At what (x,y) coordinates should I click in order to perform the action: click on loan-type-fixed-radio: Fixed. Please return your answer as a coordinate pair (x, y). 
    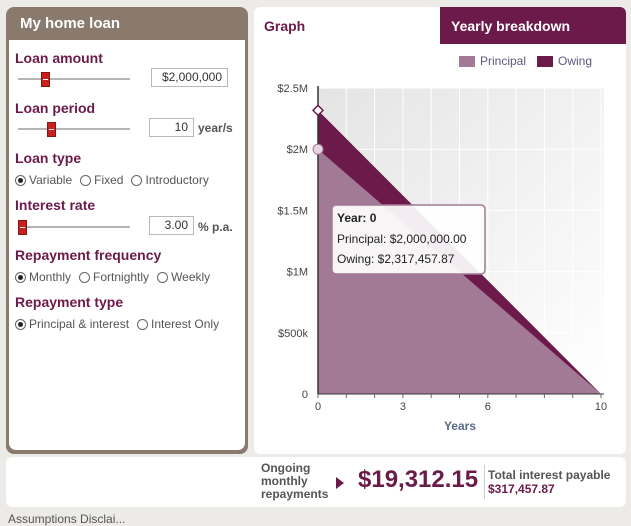
    Looking at the image, I should click on (101, 180).